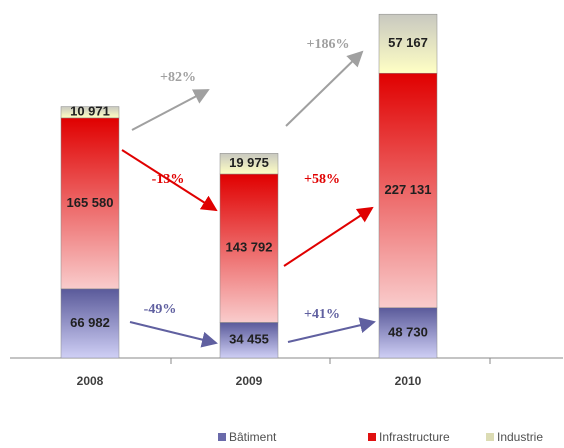  I want to click on value-label: 34 455, so click(249, 339).